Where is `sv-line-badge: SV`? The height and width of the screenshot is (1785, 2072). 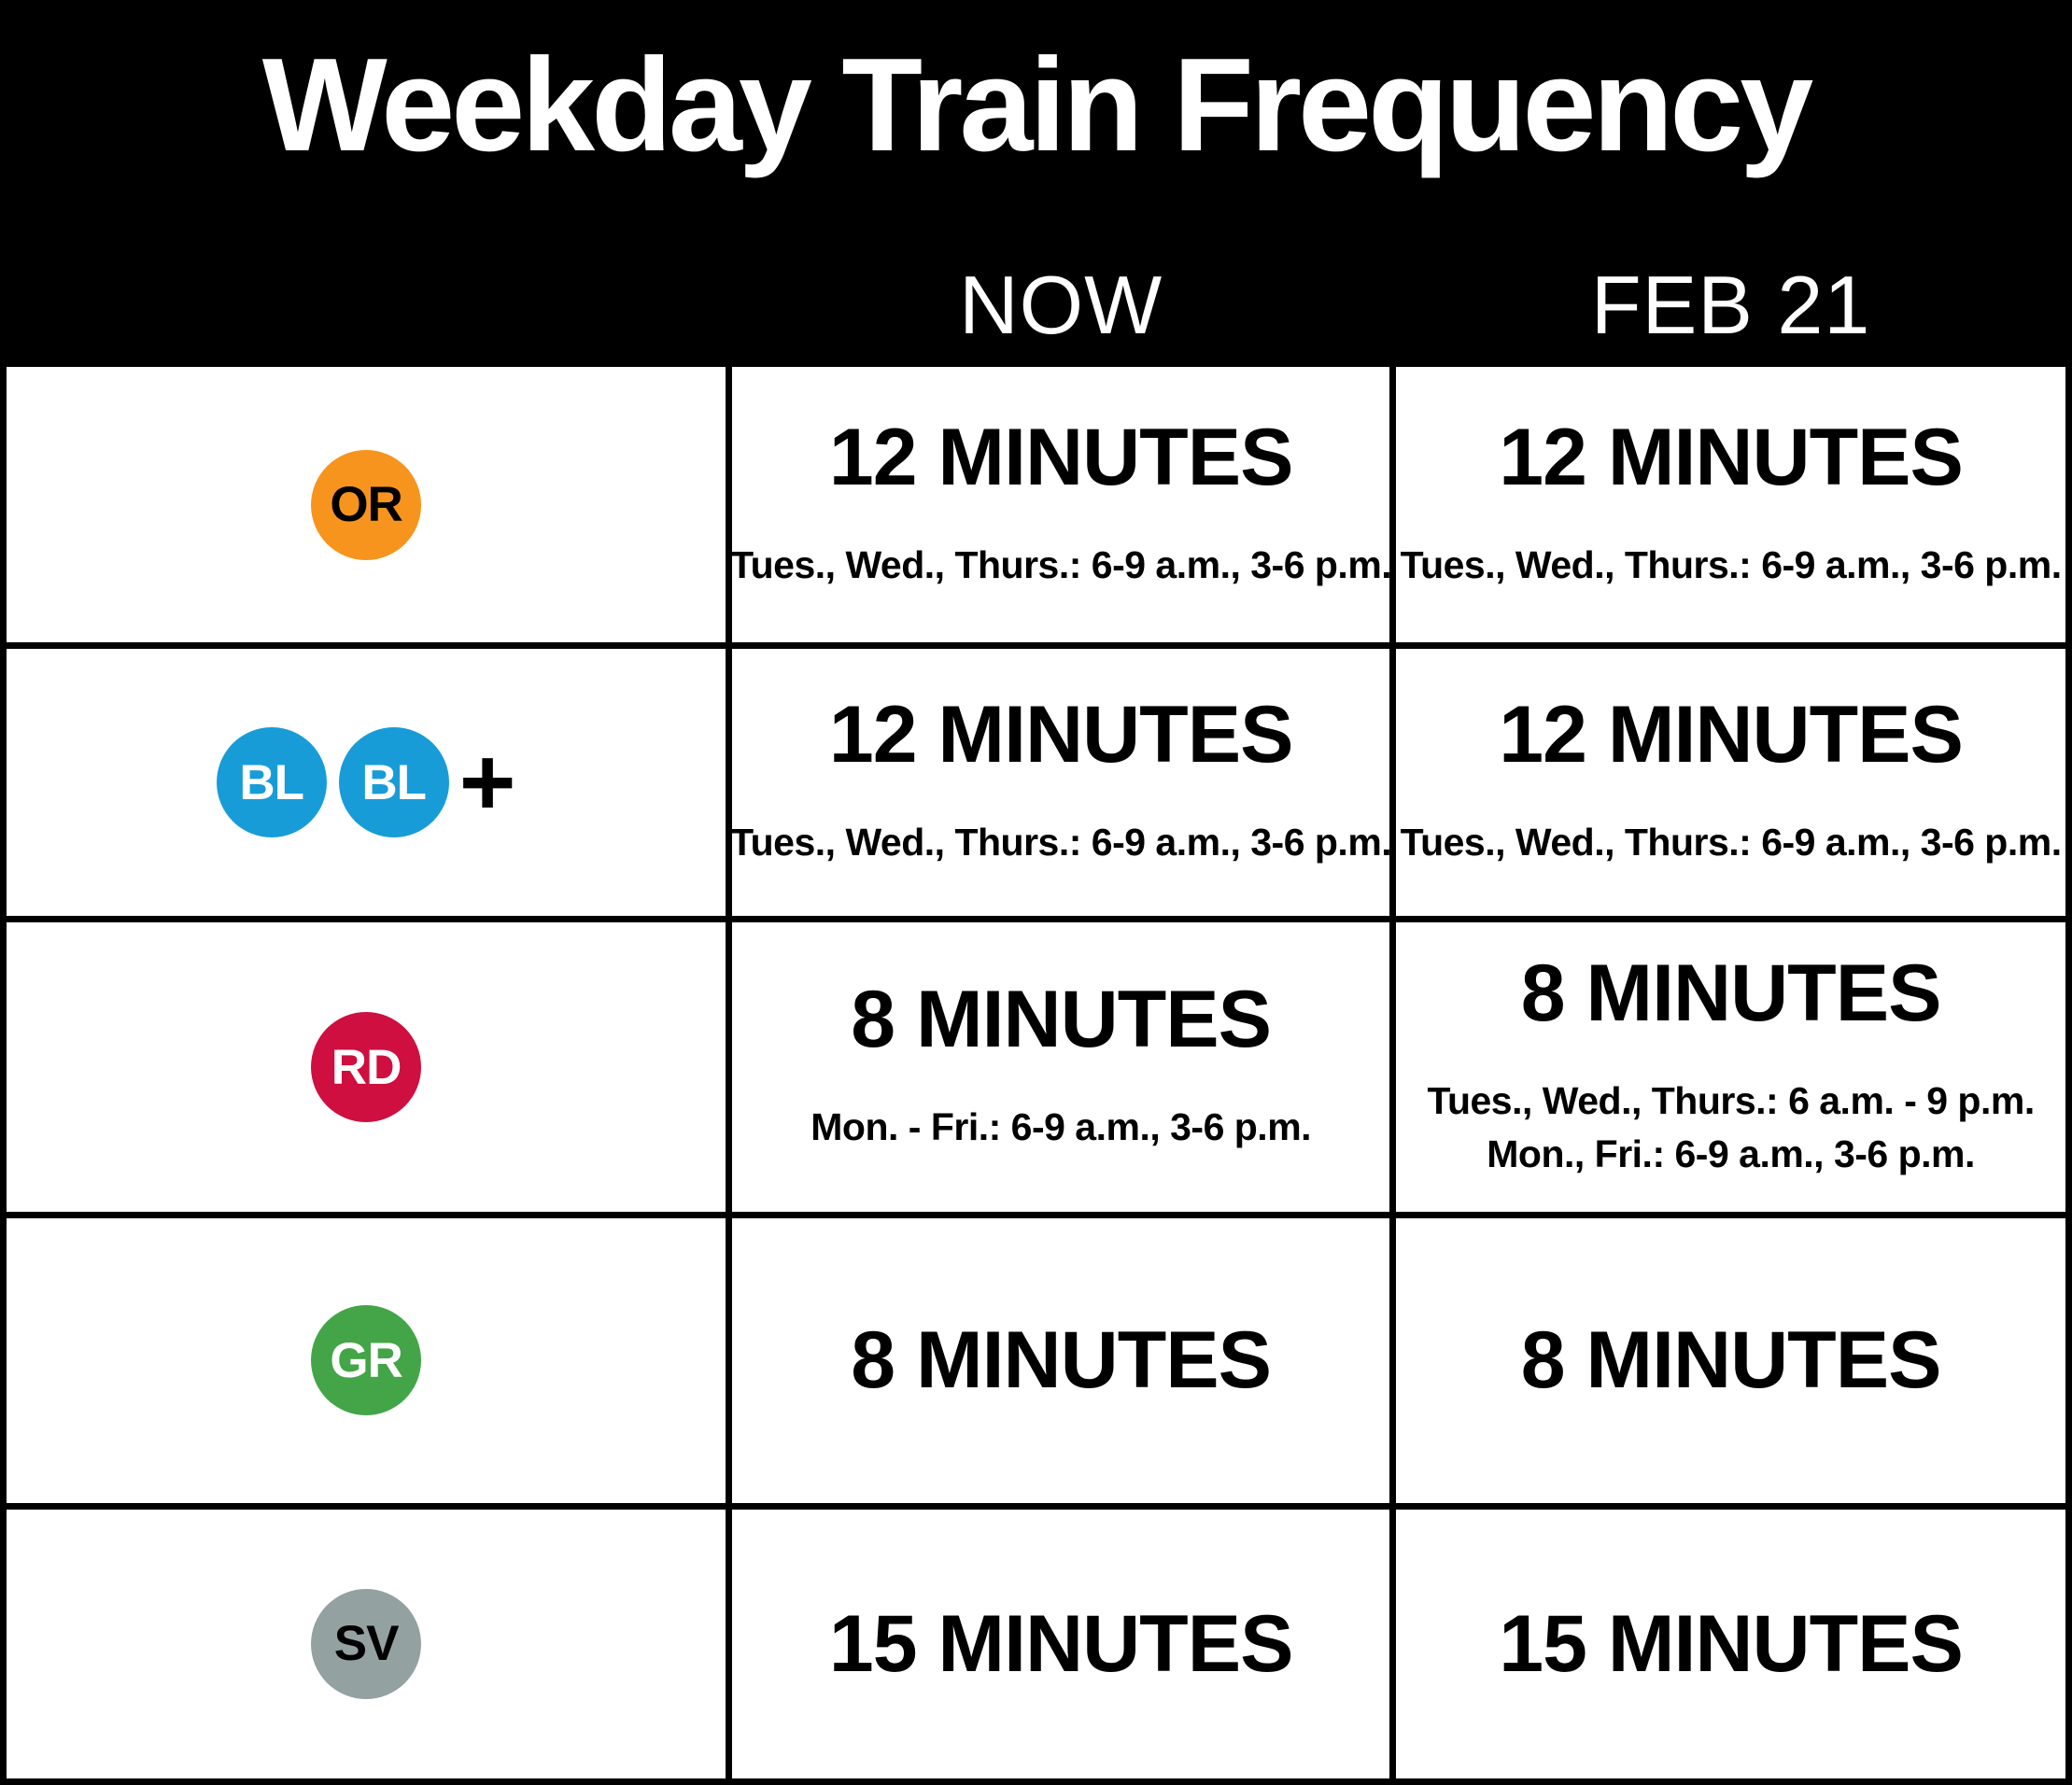 sv-line-badge: SV is located at coordinates (366, 1643).